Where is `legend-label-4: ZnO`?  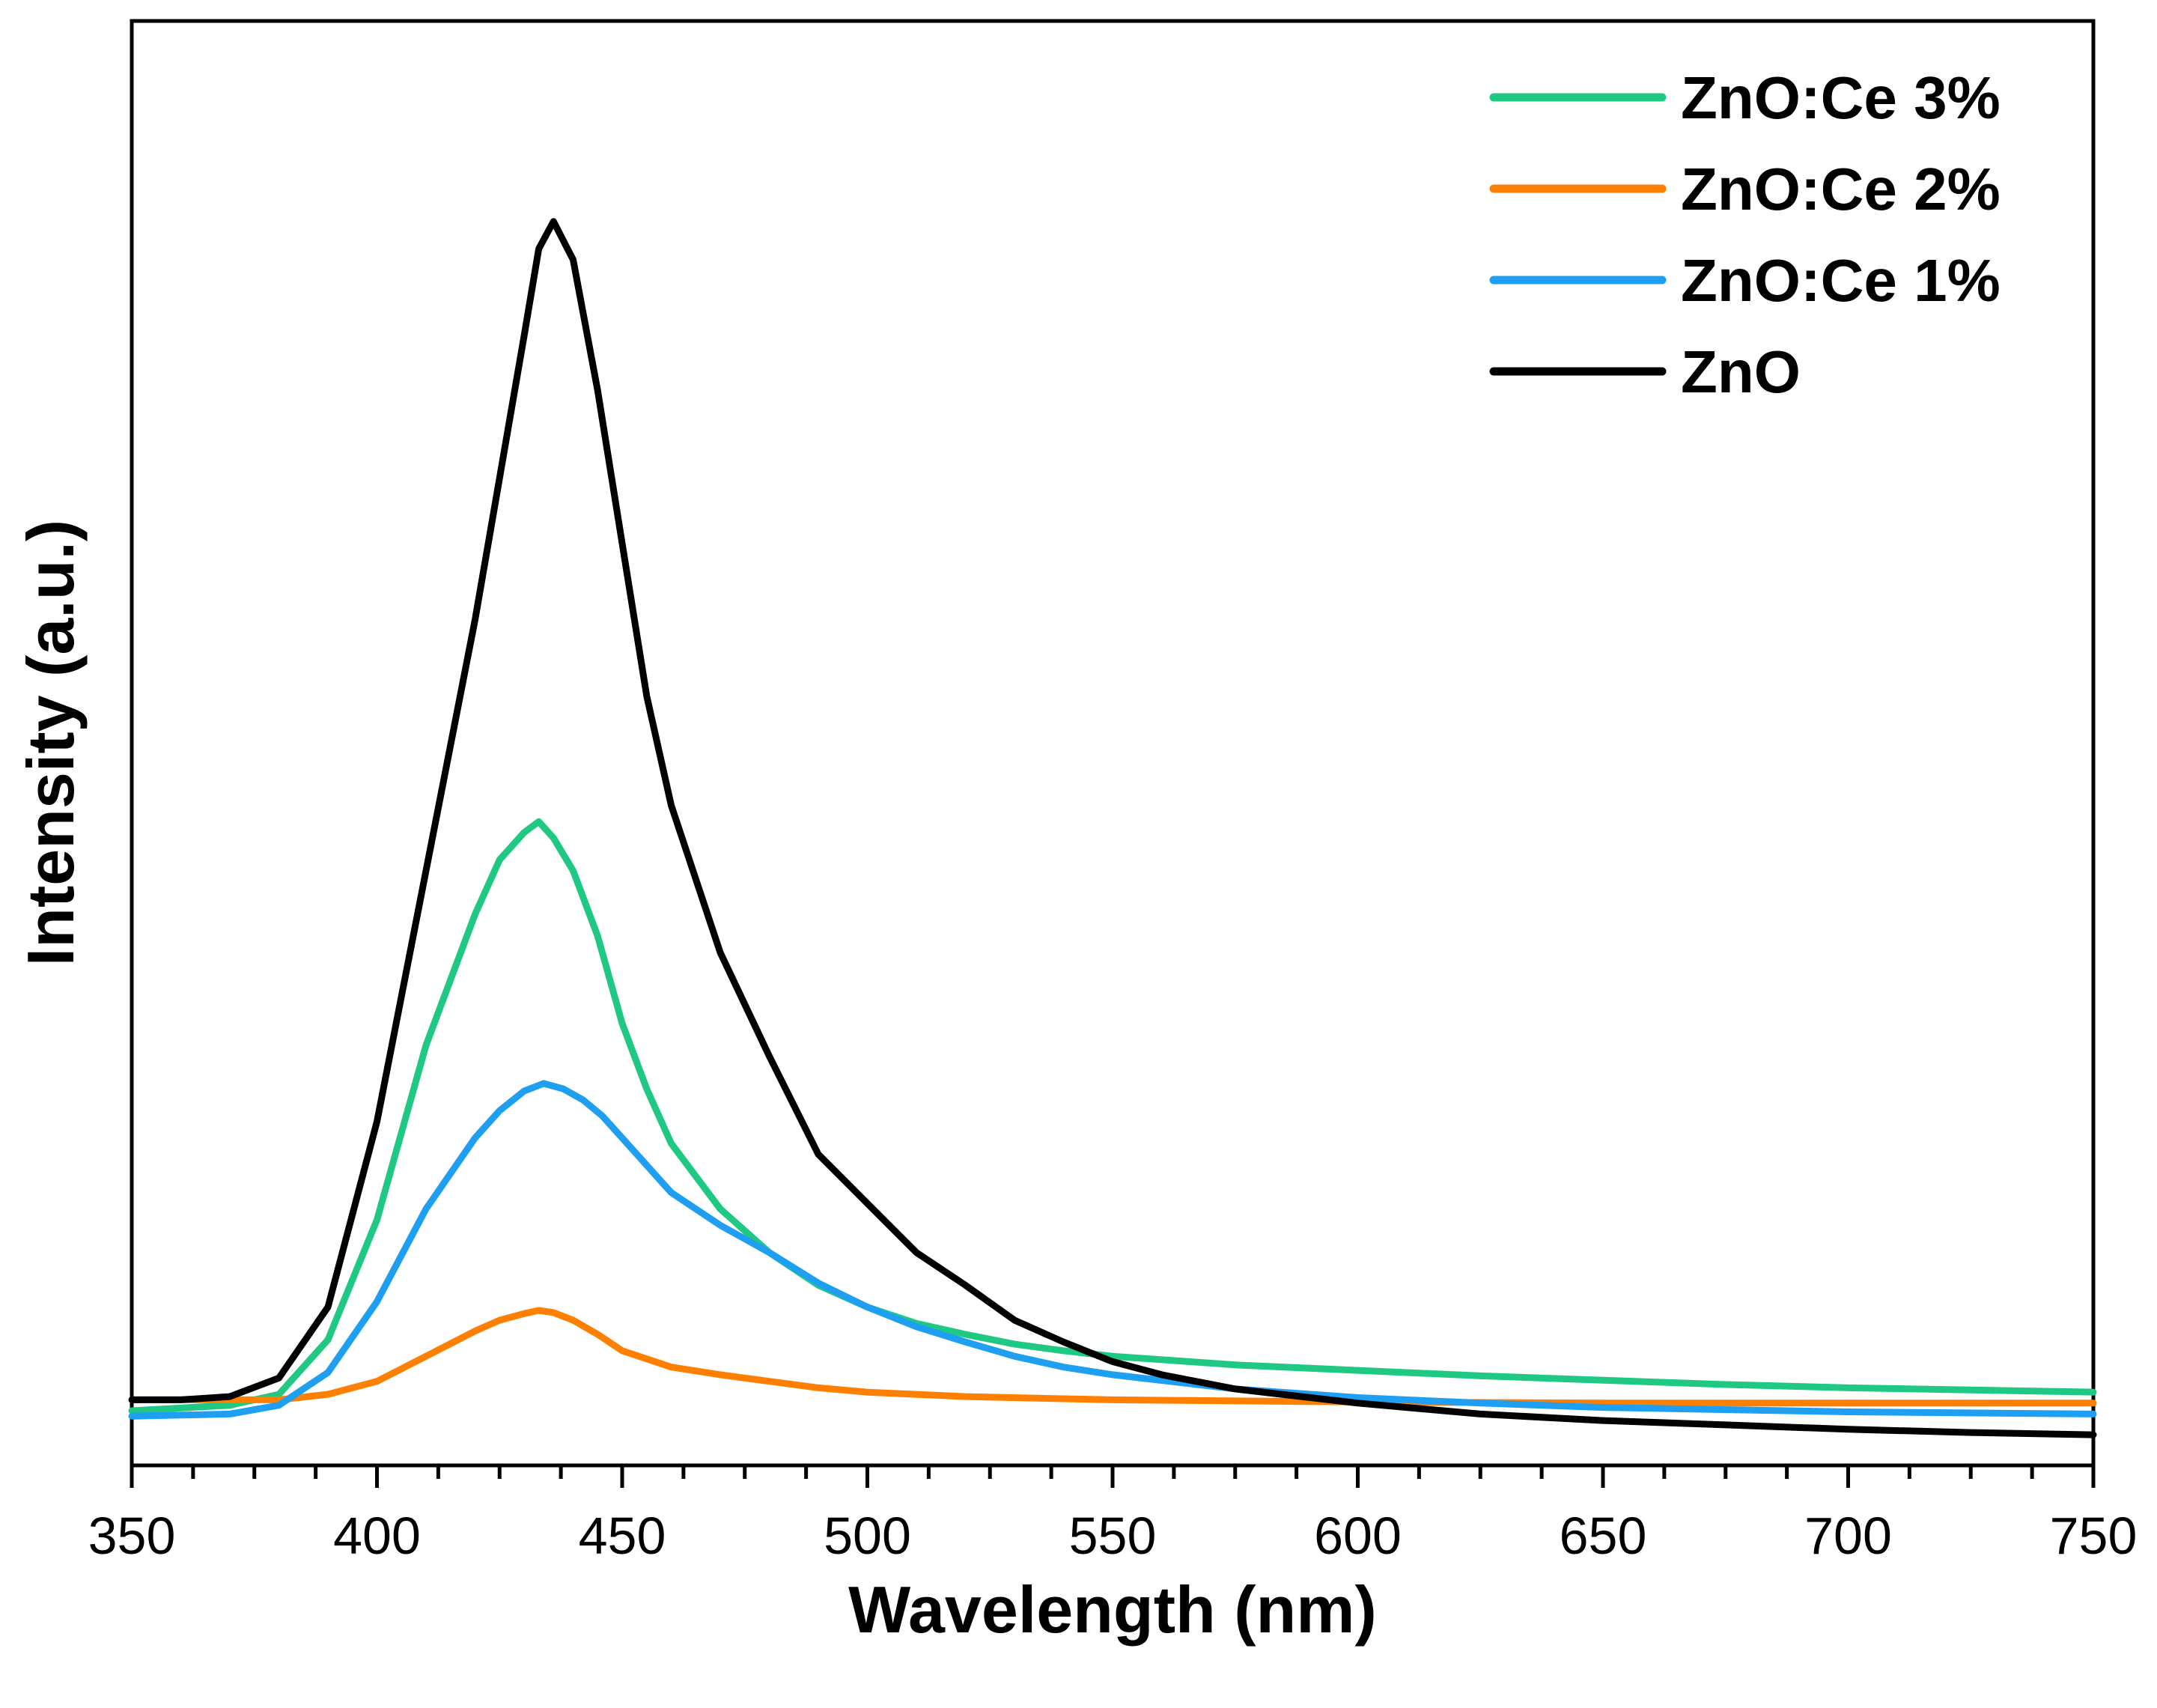
legend-label-4: ZnO is located at coordinates (1741, 371).